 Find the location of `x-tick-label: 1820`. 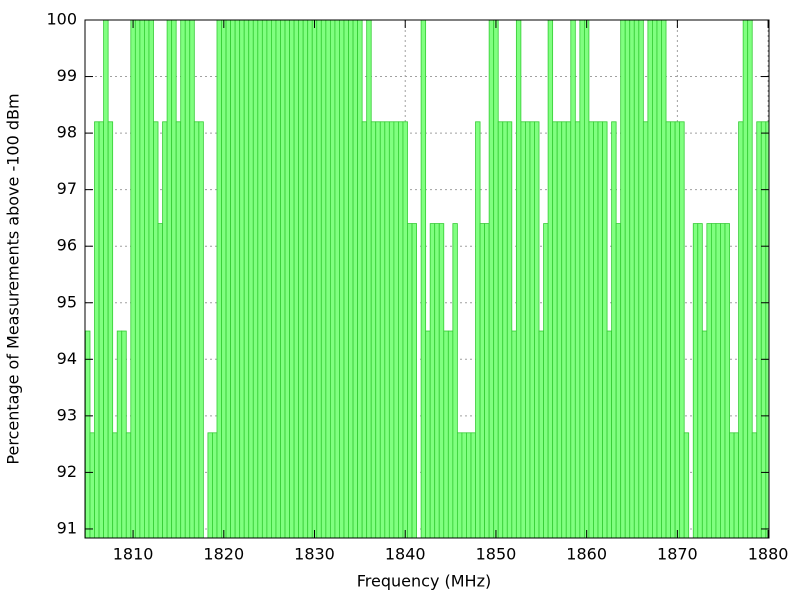

x-tick-label: 1820 is located at coordinates (223, 554).